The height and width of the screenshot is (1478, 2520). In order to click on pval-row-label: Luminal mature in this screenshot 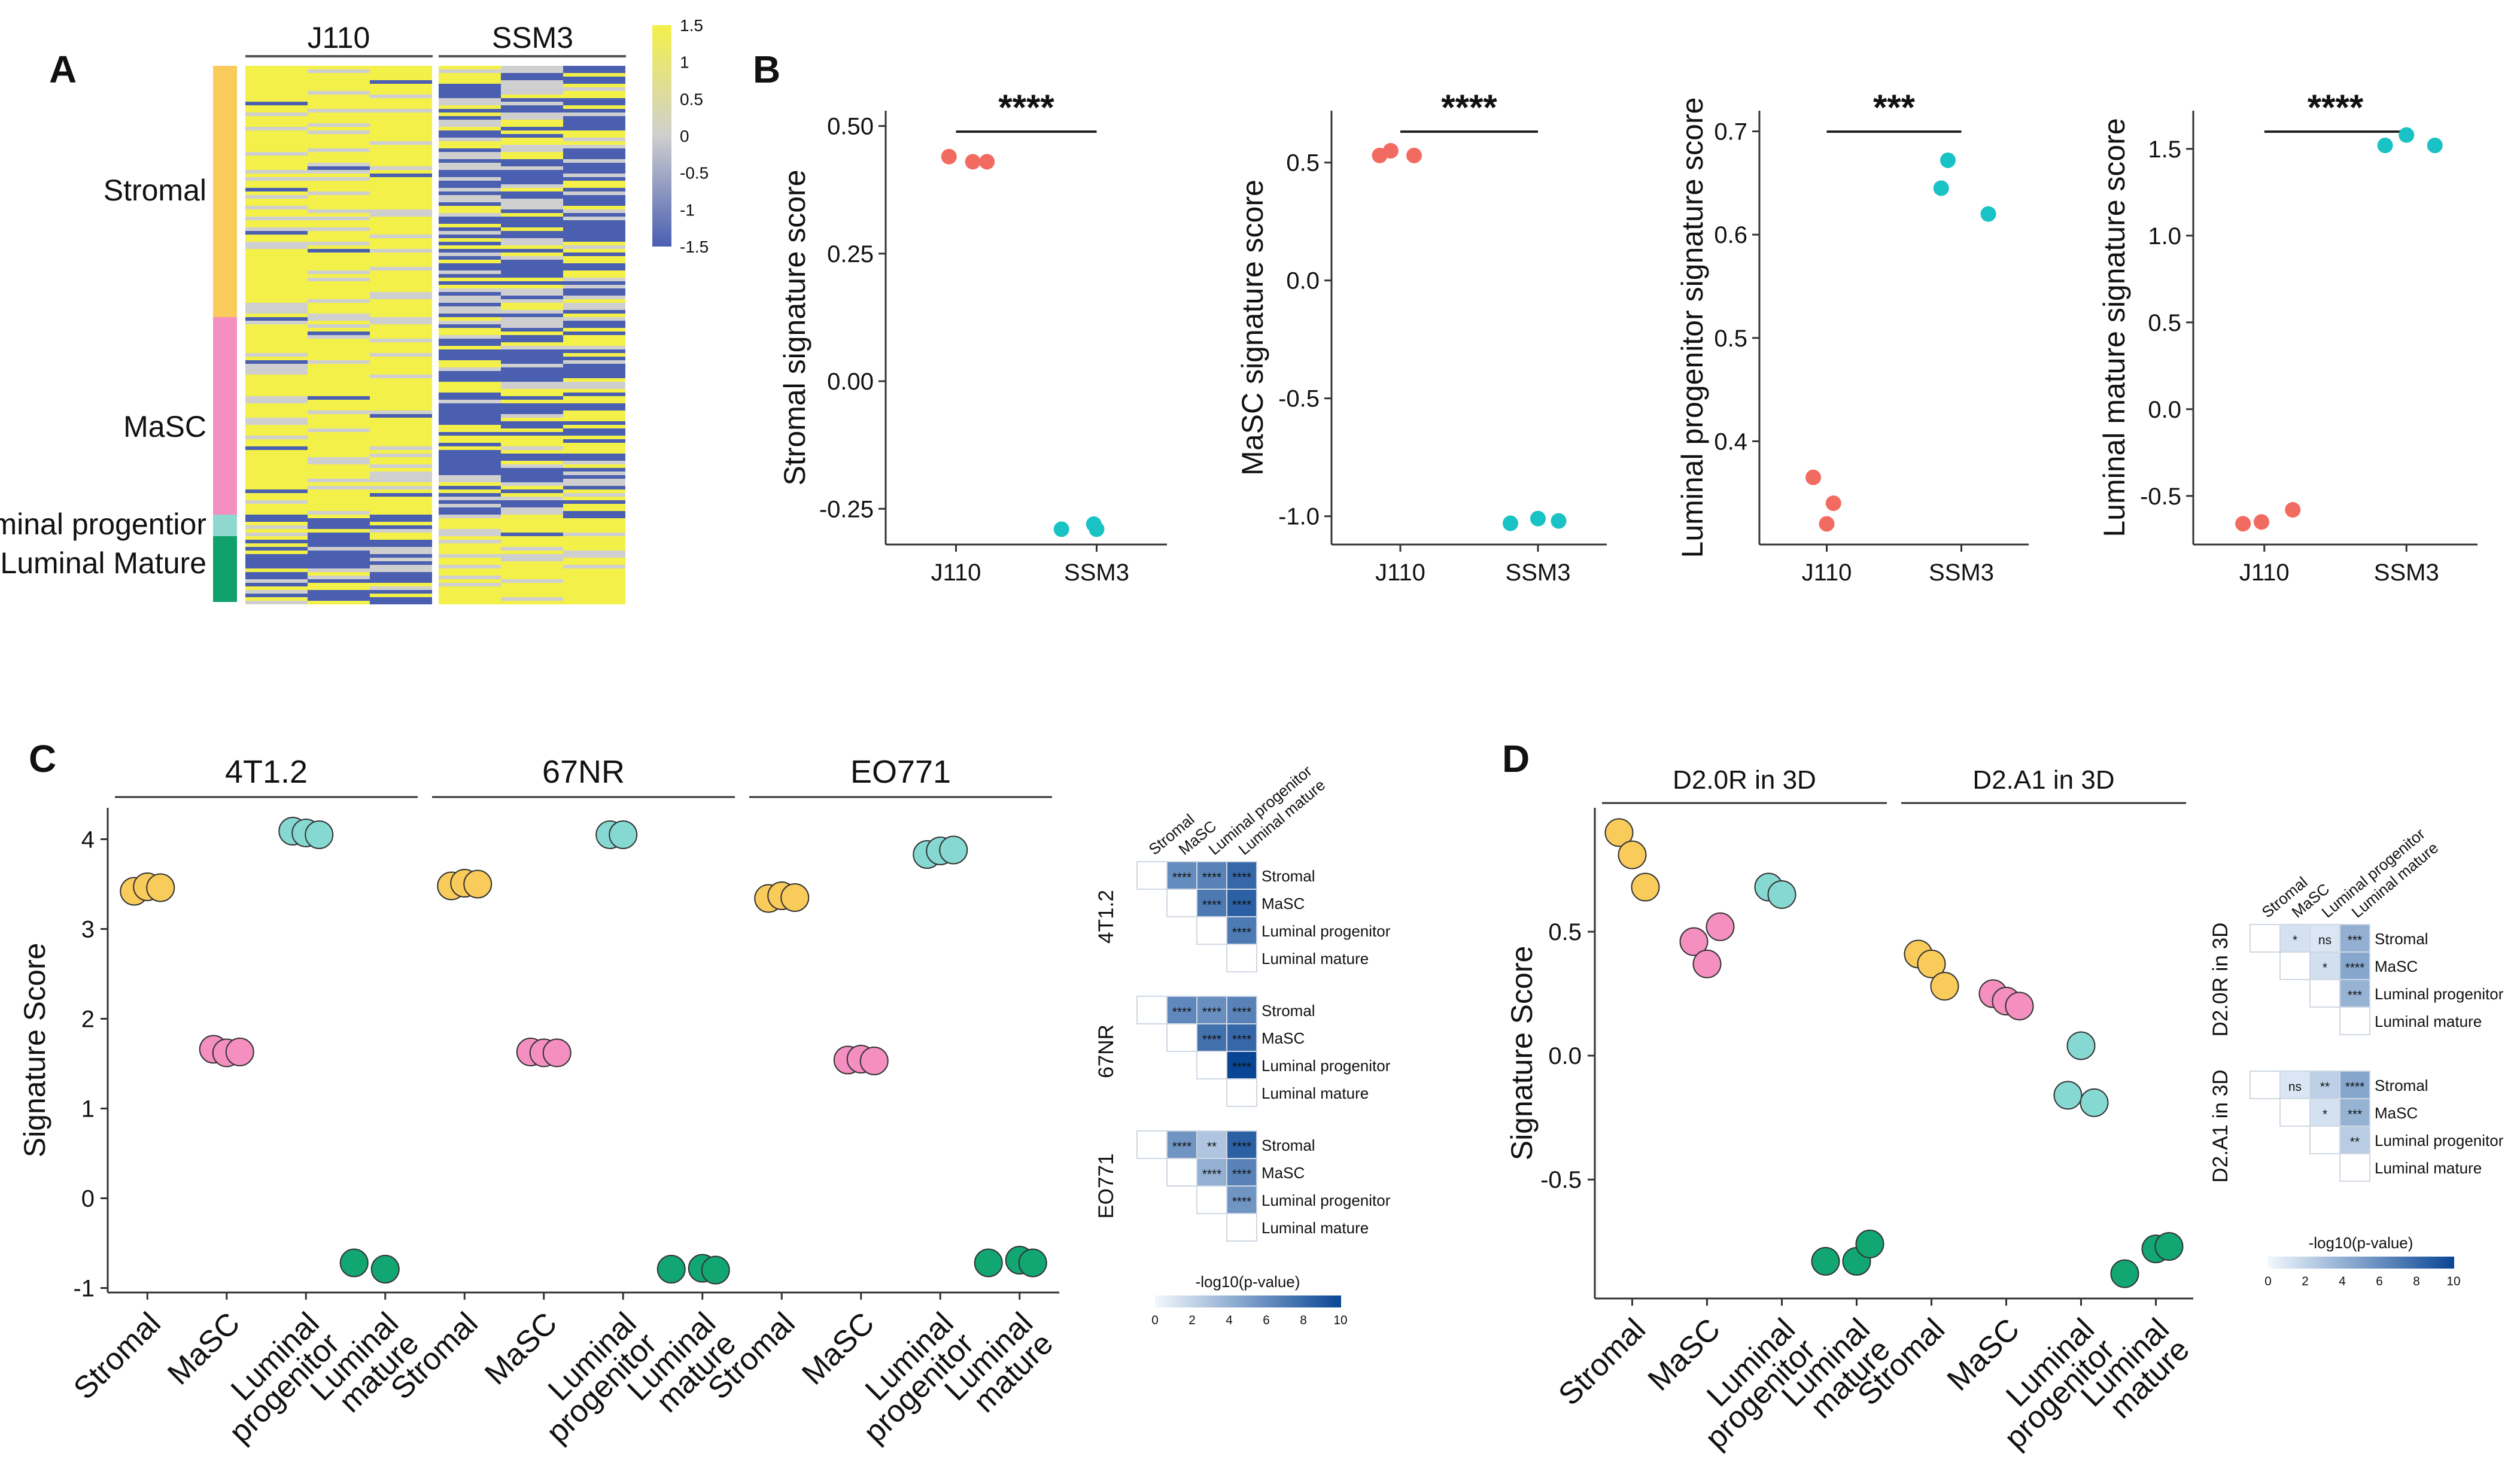, I will do `click(2429, 1021)`.